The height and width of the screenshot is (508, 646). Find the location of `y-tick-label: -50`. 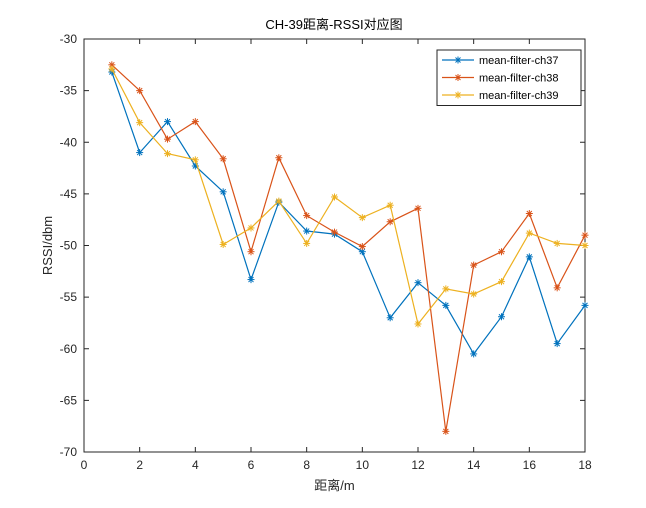

y-tick-label: -50 is located at coordinates (69, 246).